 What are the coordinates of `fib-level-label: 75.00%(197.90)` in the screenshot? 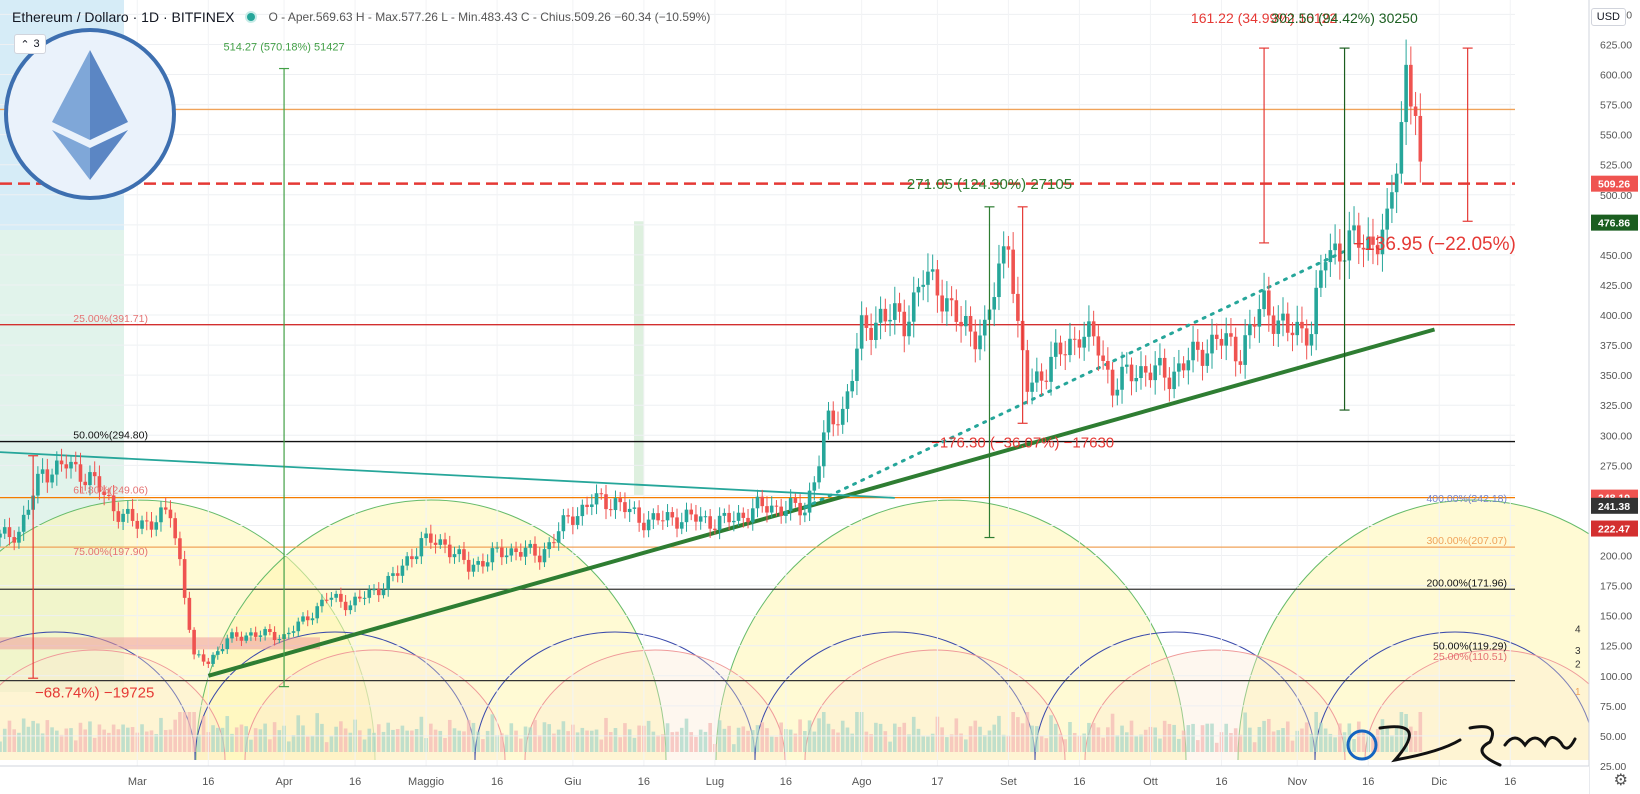 It's located at (110, 552).